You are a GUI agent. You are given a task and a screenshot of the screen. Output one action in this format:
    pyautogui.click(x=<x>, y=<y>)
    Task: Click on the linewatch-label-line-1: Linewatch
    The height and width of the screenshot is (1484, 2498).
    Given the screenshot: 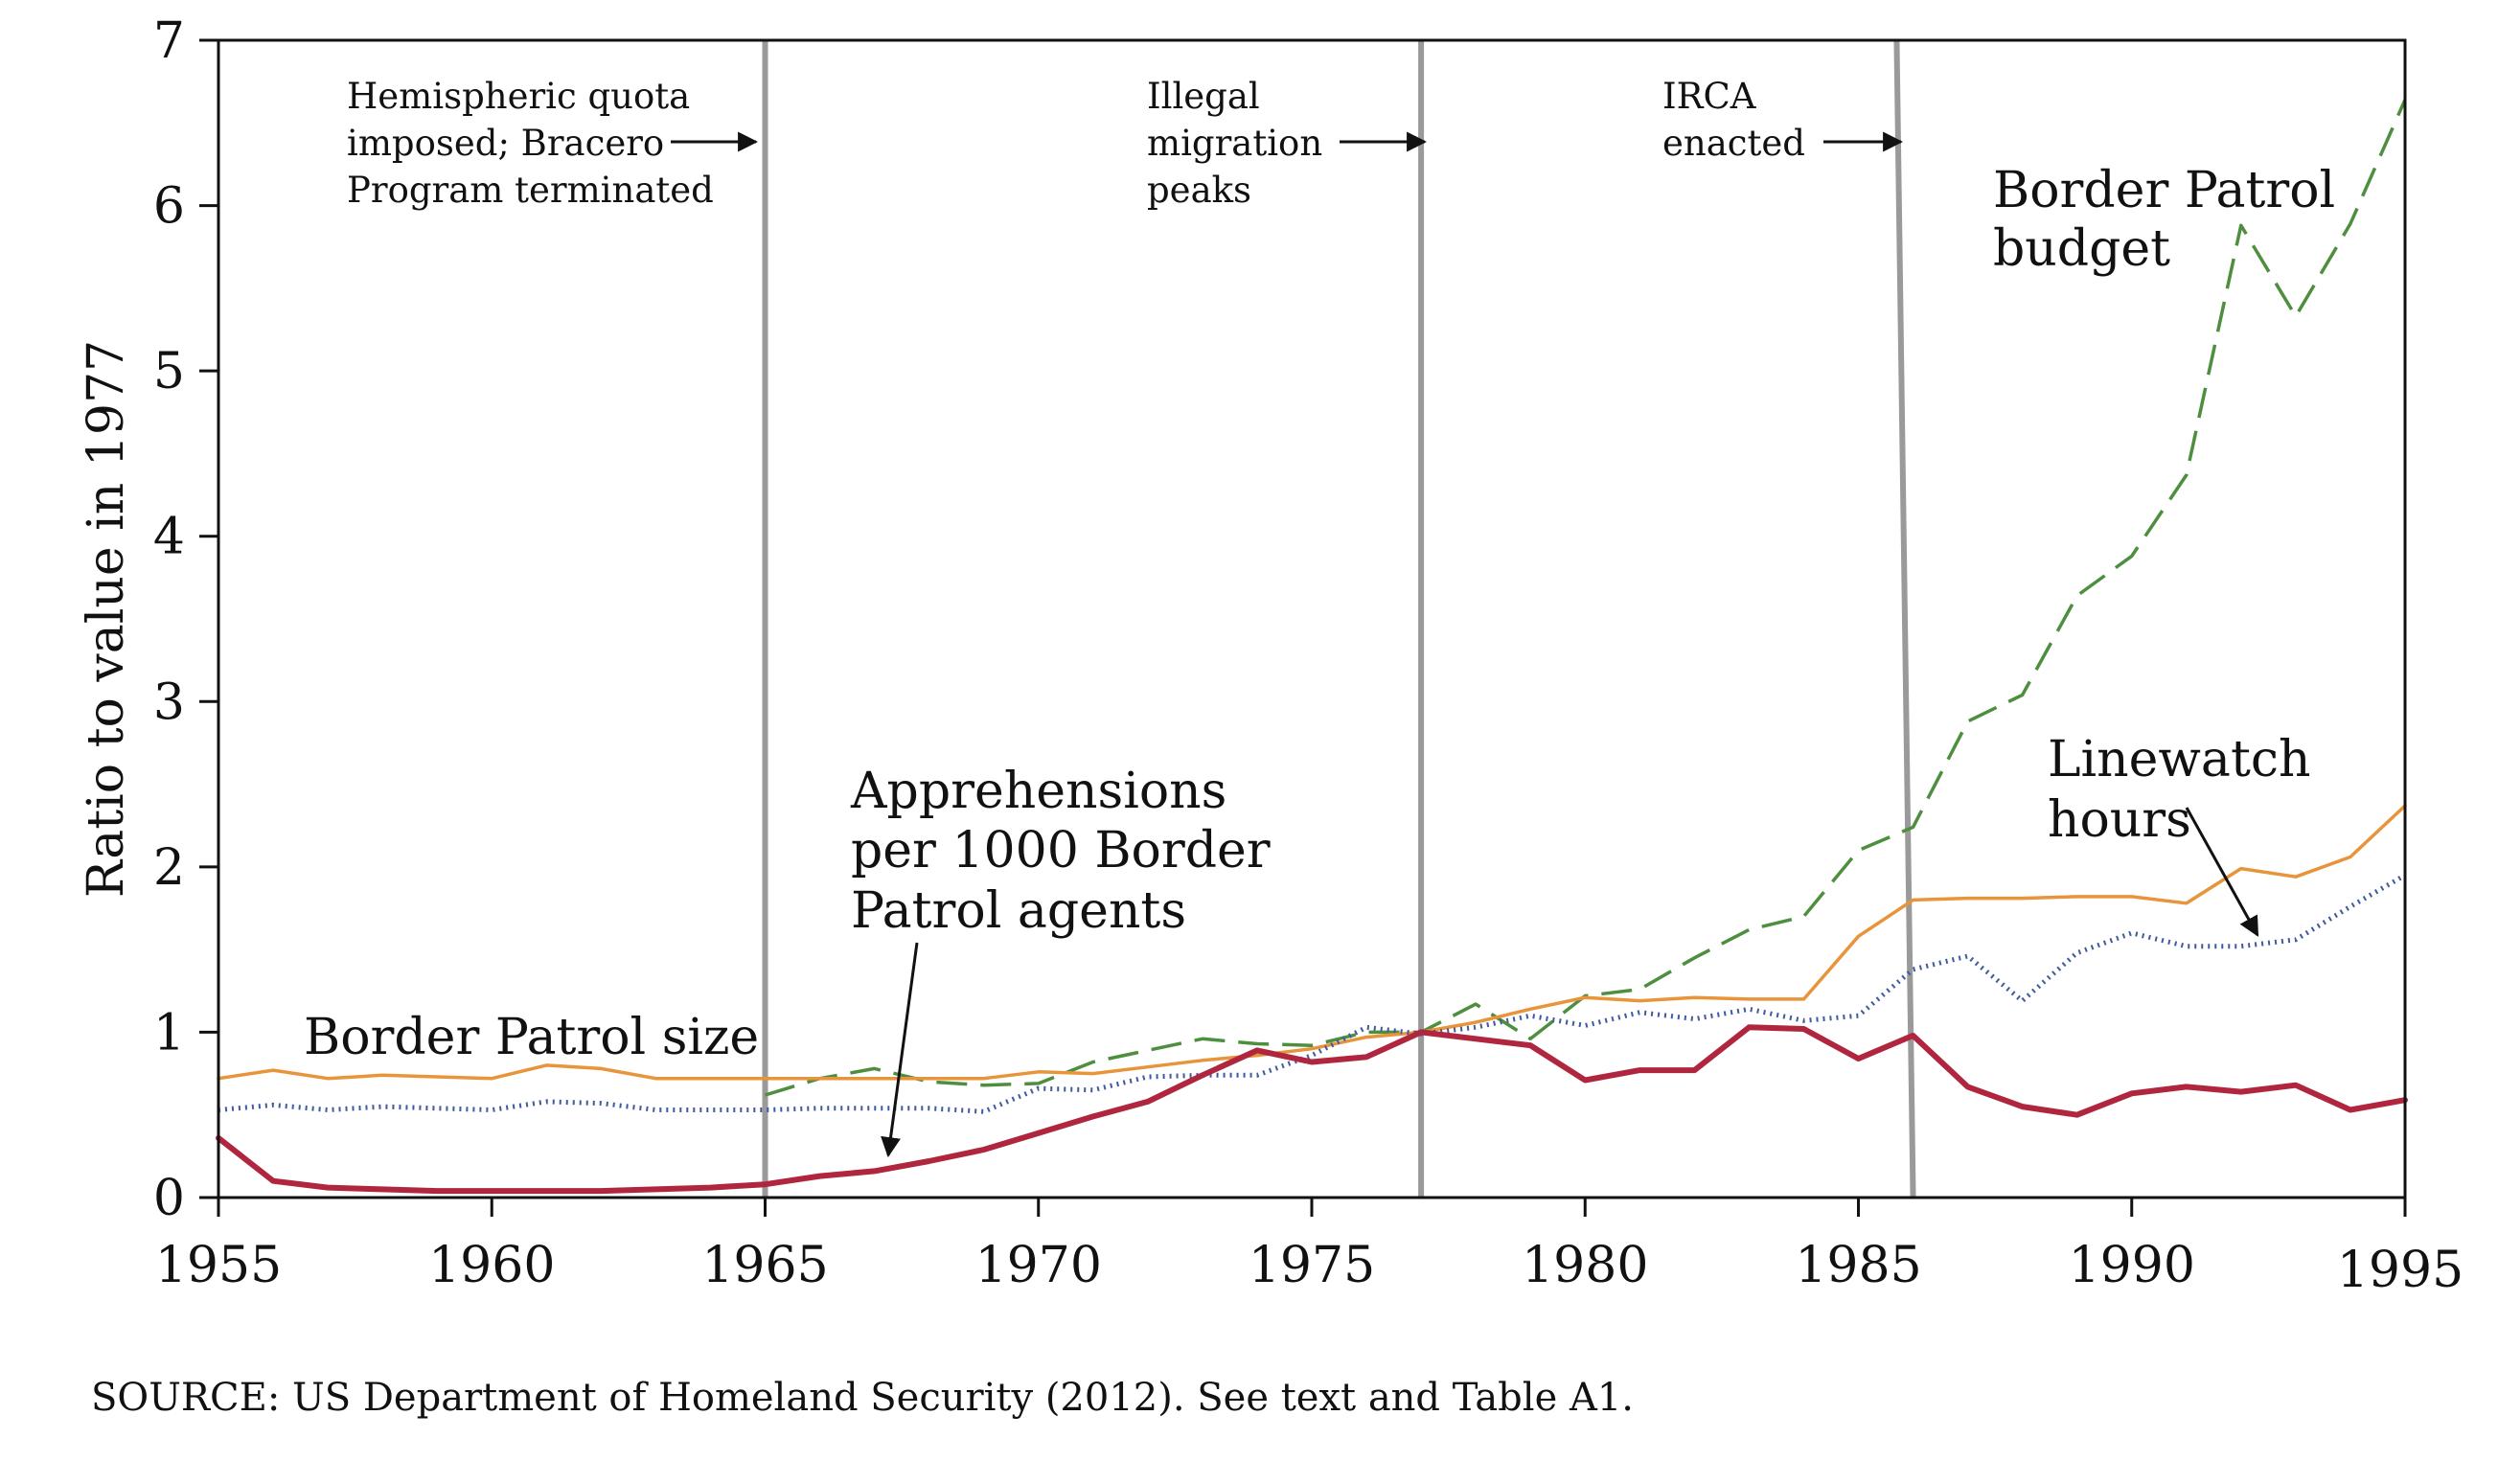 What is the action you would take?
    pyautogui.click(x=2179, y=759)
    